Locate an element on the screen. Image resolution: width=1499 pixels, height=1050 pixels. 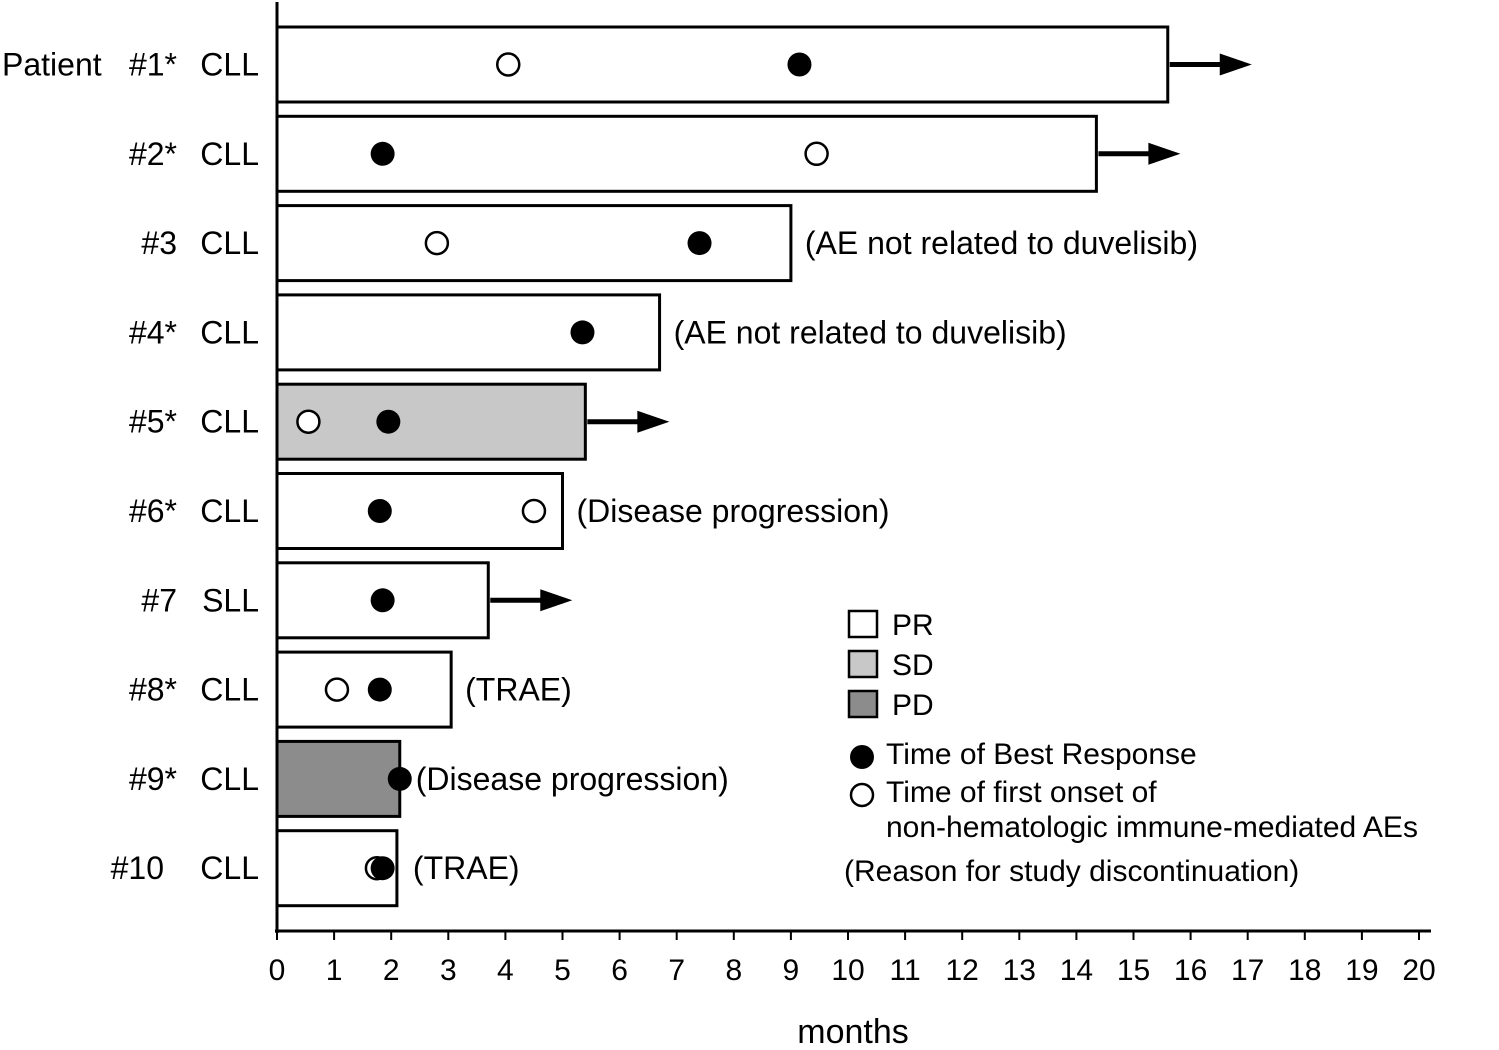
x-tick-label: 4 is located at coordinates (505, 970).